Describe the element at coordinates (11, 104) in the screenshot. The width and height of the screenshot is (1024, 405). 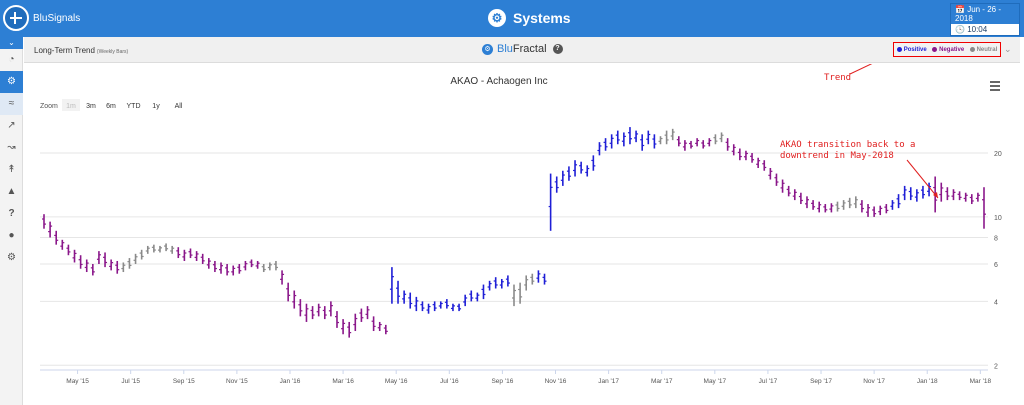
I see `chart-icon: ≈` at that location.